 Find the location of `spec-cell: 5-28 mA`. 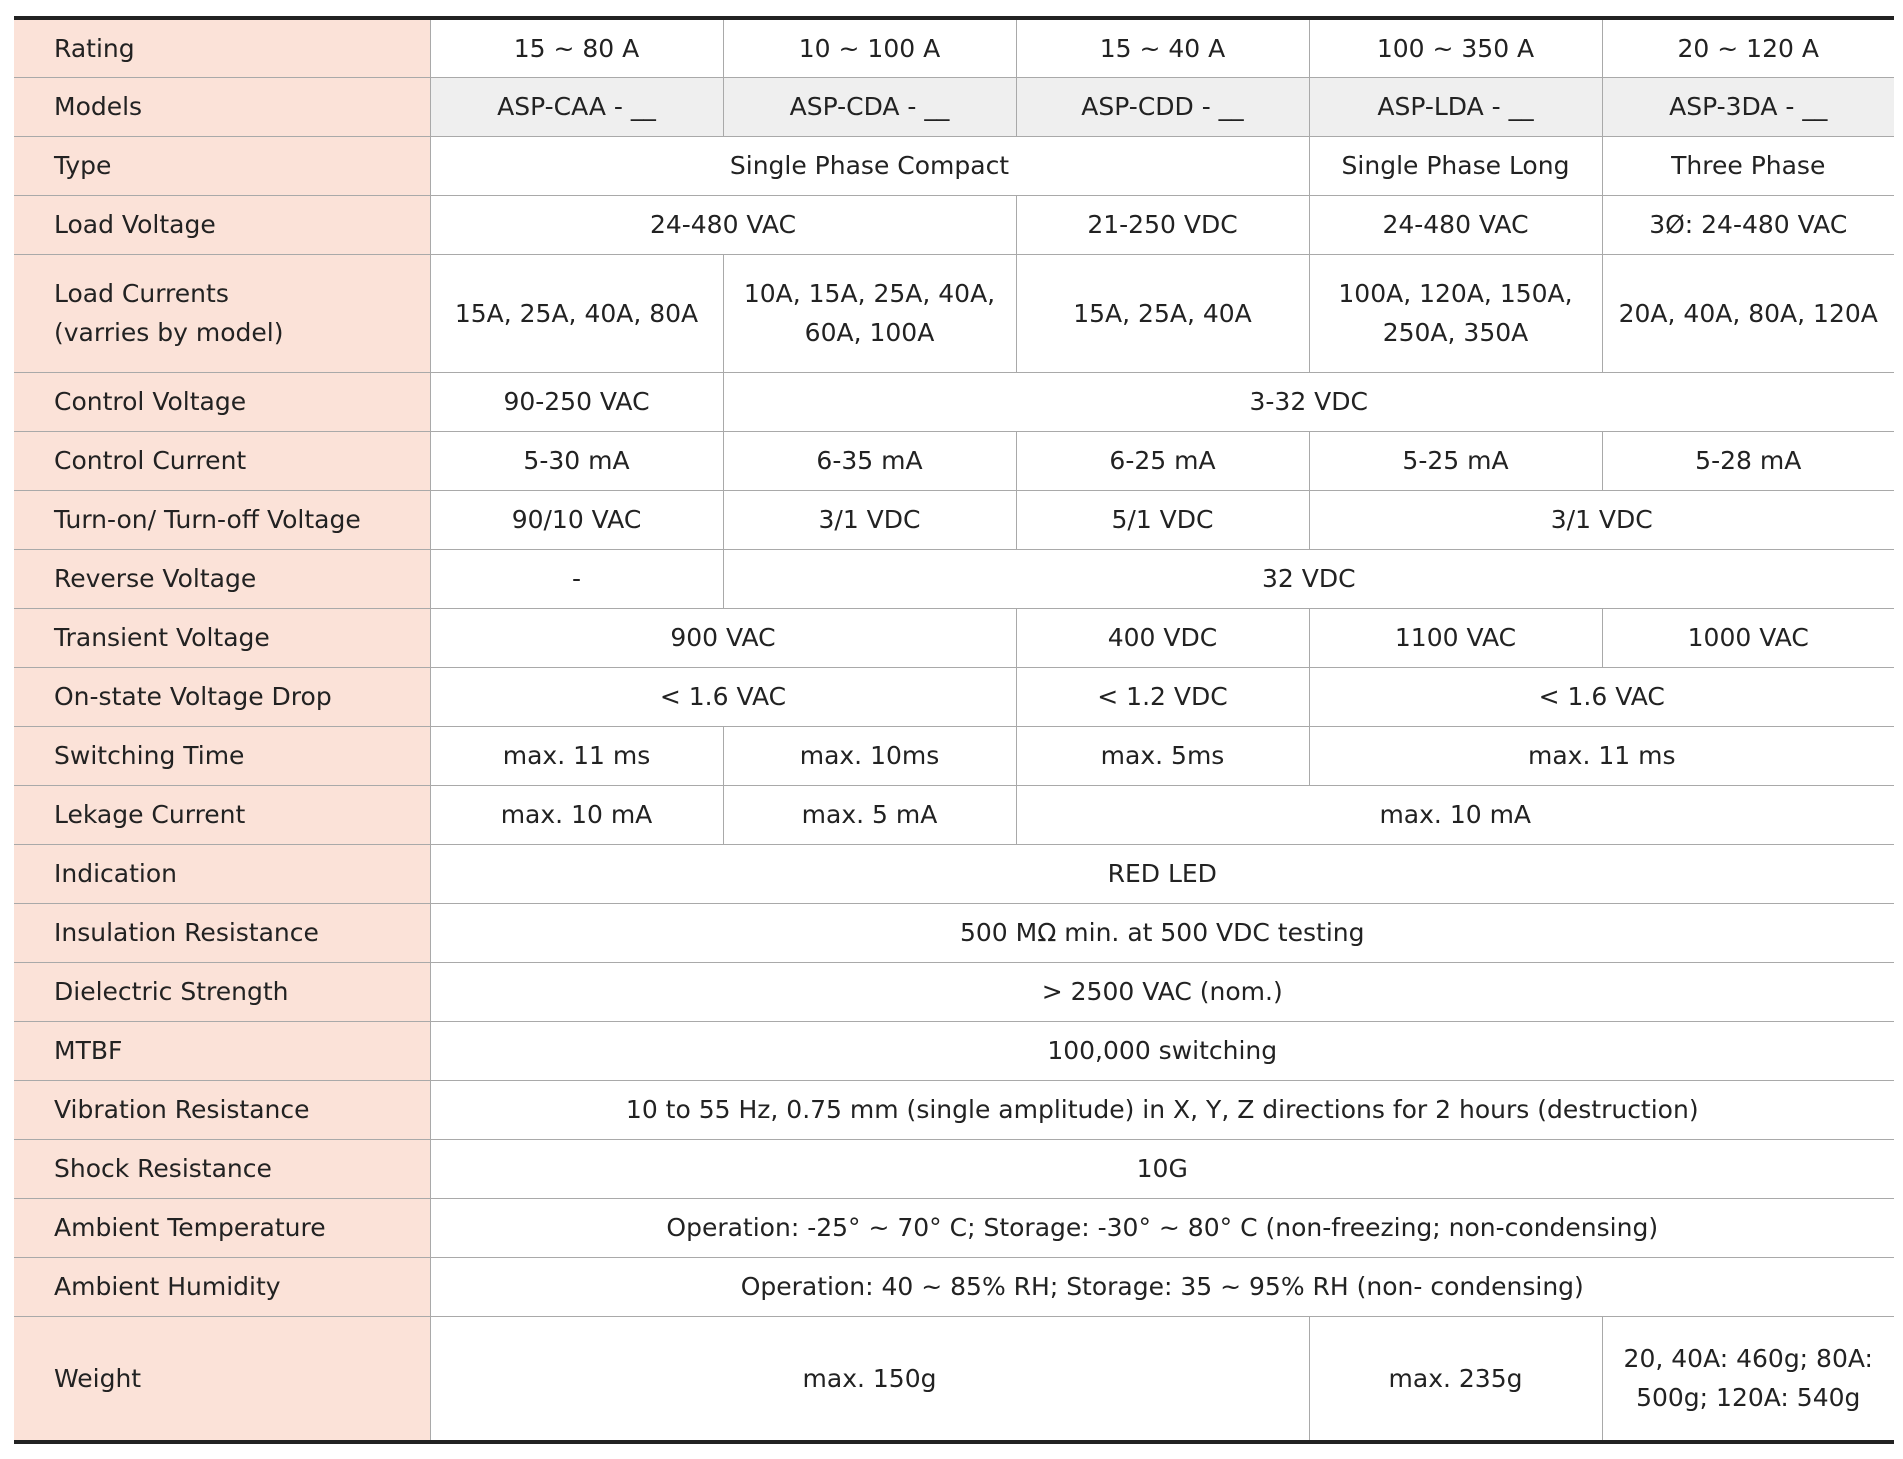

spec-cell: 5-28 mA is located at coordinates (1747, 461).